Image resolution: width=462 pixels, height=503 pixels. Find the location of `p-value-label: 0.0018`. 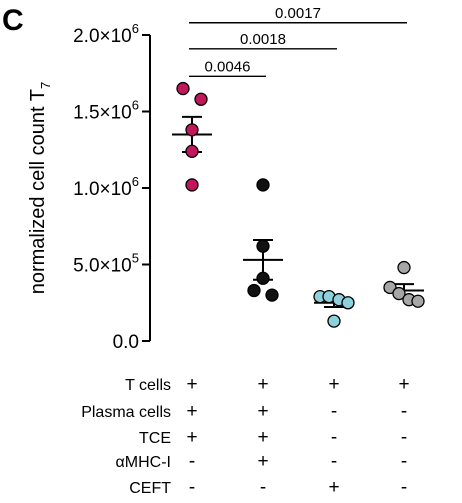

p-value-label: 0.0018 is located at coordinates (263, 39).